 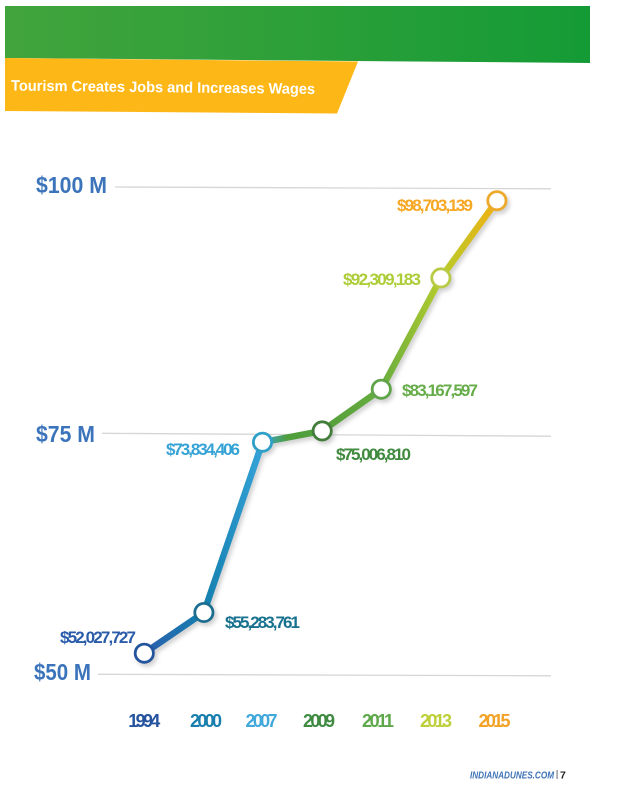 I want to click on svg-text: $50 M, so click(x=62, y=672).